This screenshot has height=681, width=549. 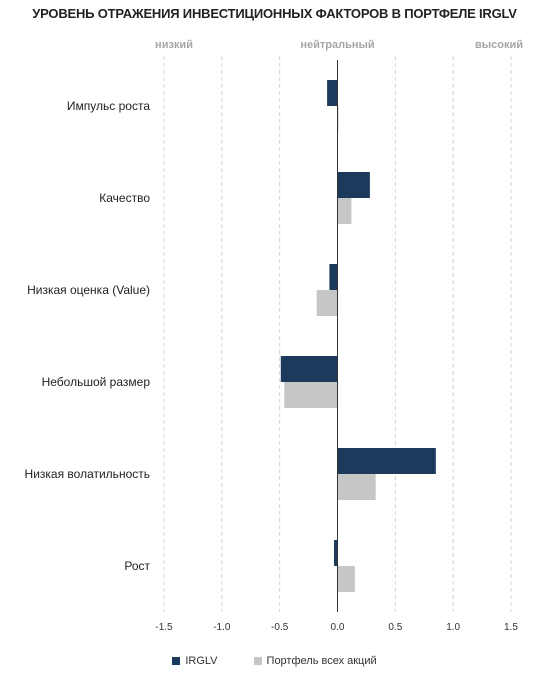 I want to click on scale-label-0: низкий, so click(x=174, y=45).